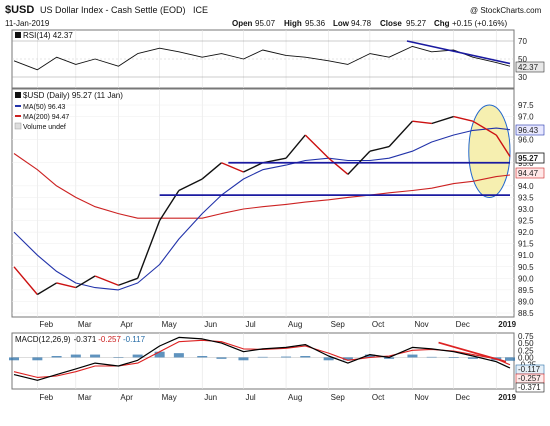  I want to click on chart-ticker: $USD, so click(19, 10).